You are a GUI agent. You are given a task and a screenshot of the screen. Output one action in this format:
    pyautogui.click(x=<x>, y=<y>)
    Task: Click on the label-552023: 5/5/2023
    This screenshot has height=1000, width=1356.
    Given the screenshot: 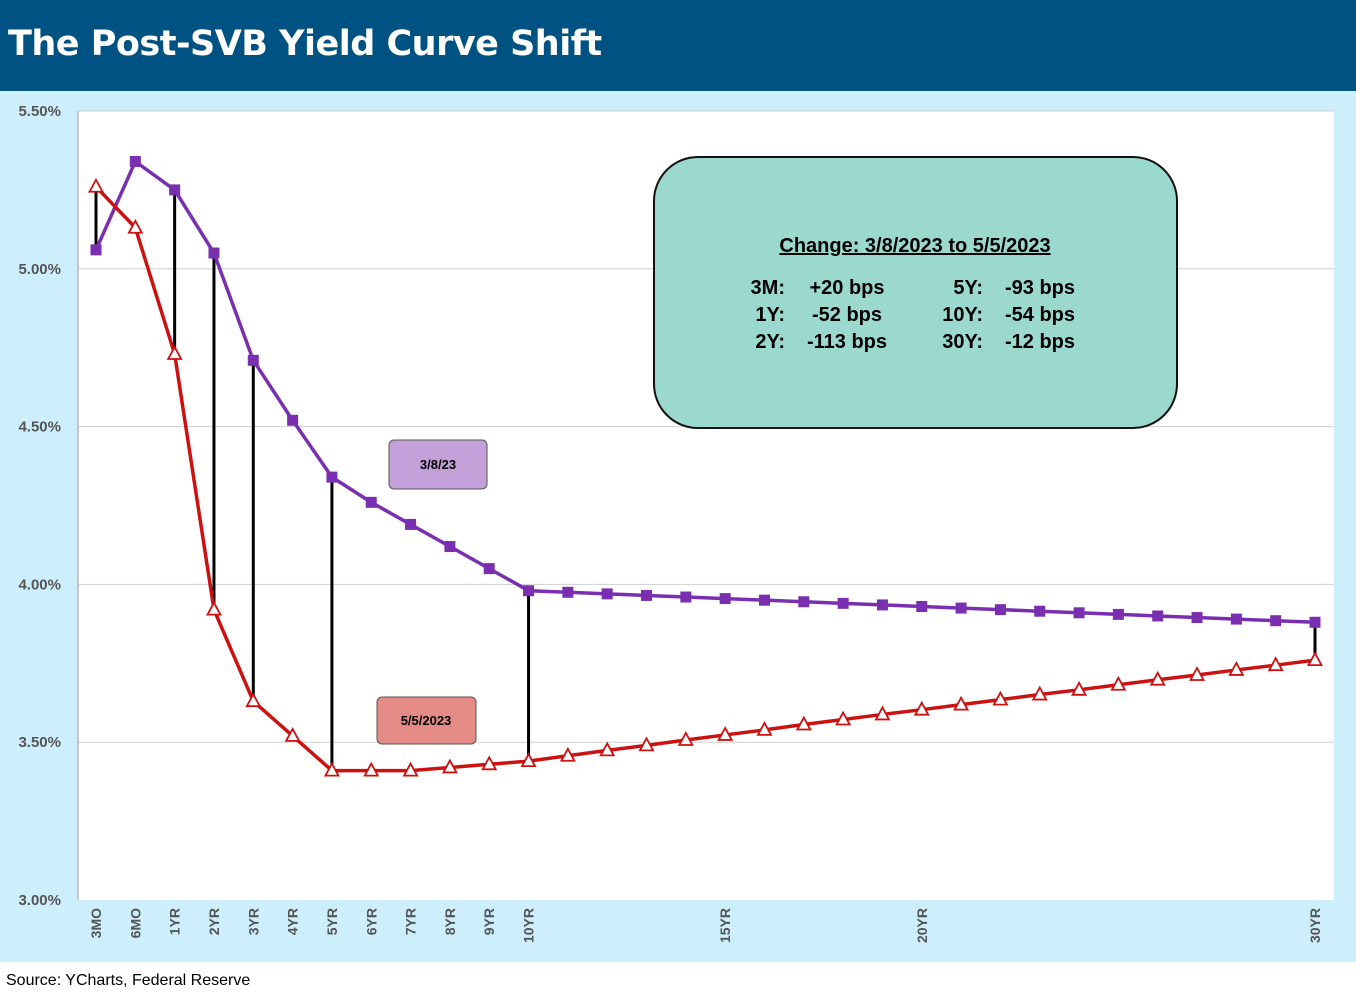 What is the action you would take?
    pyautogui.click(x=426, y=720)
    